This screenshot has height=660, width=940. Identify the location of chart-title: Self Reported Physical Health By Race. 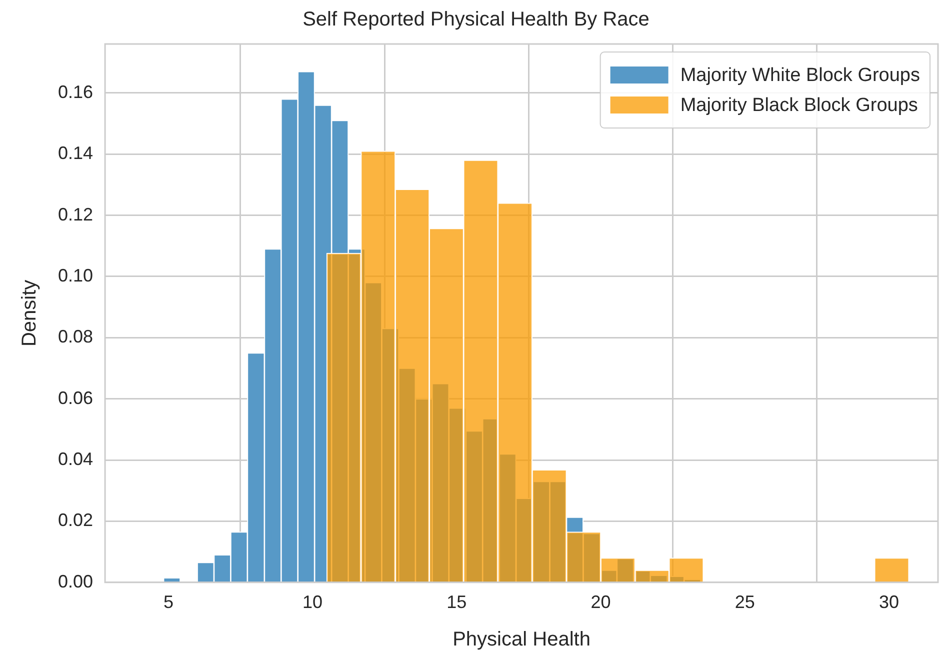
(476, 19).